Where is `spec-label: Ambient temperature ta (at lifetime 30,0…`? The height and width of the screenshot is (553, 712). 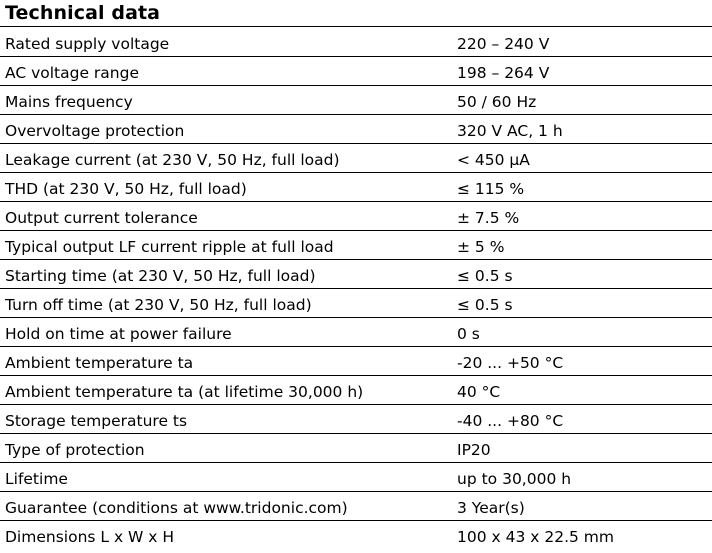
spec-label: Ambient temperature ta (at lifetime 30,0… is located at coordinates (184, 392).